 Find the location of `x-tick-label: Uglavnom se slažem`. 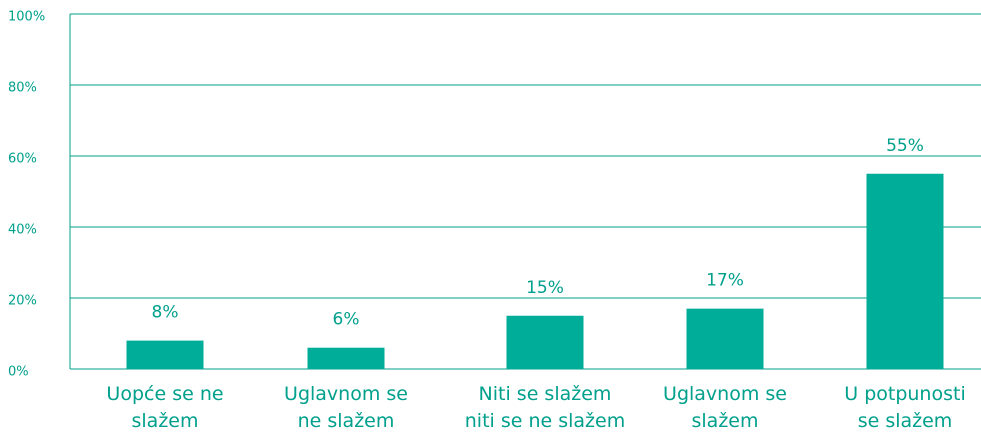

x-tick-label: Uglavnom se slažem is located at coordinates (725, 407).